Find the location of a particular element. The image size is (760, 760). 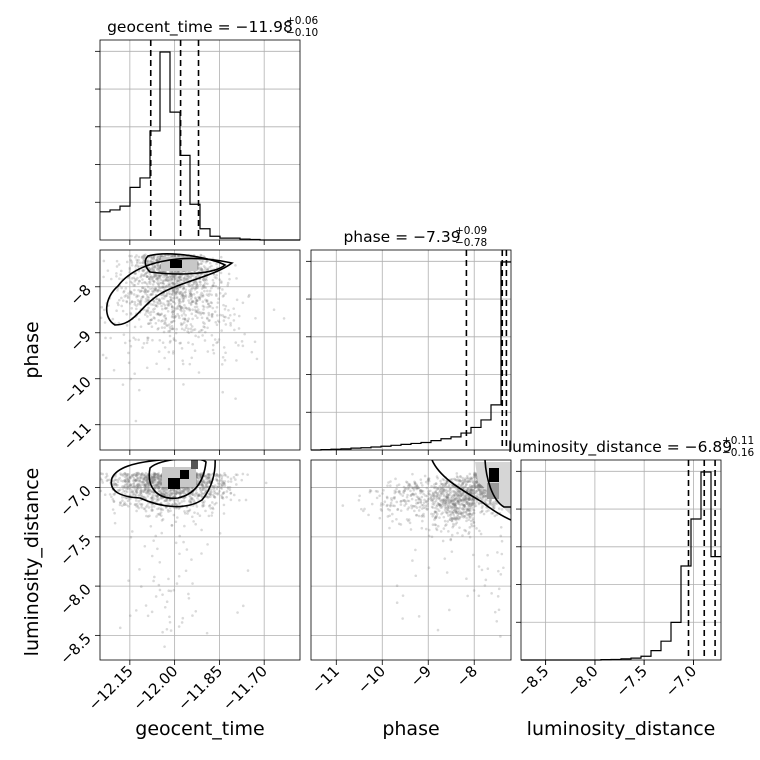

title-lower-error: −0.16 is located at coordinates (738, 453).